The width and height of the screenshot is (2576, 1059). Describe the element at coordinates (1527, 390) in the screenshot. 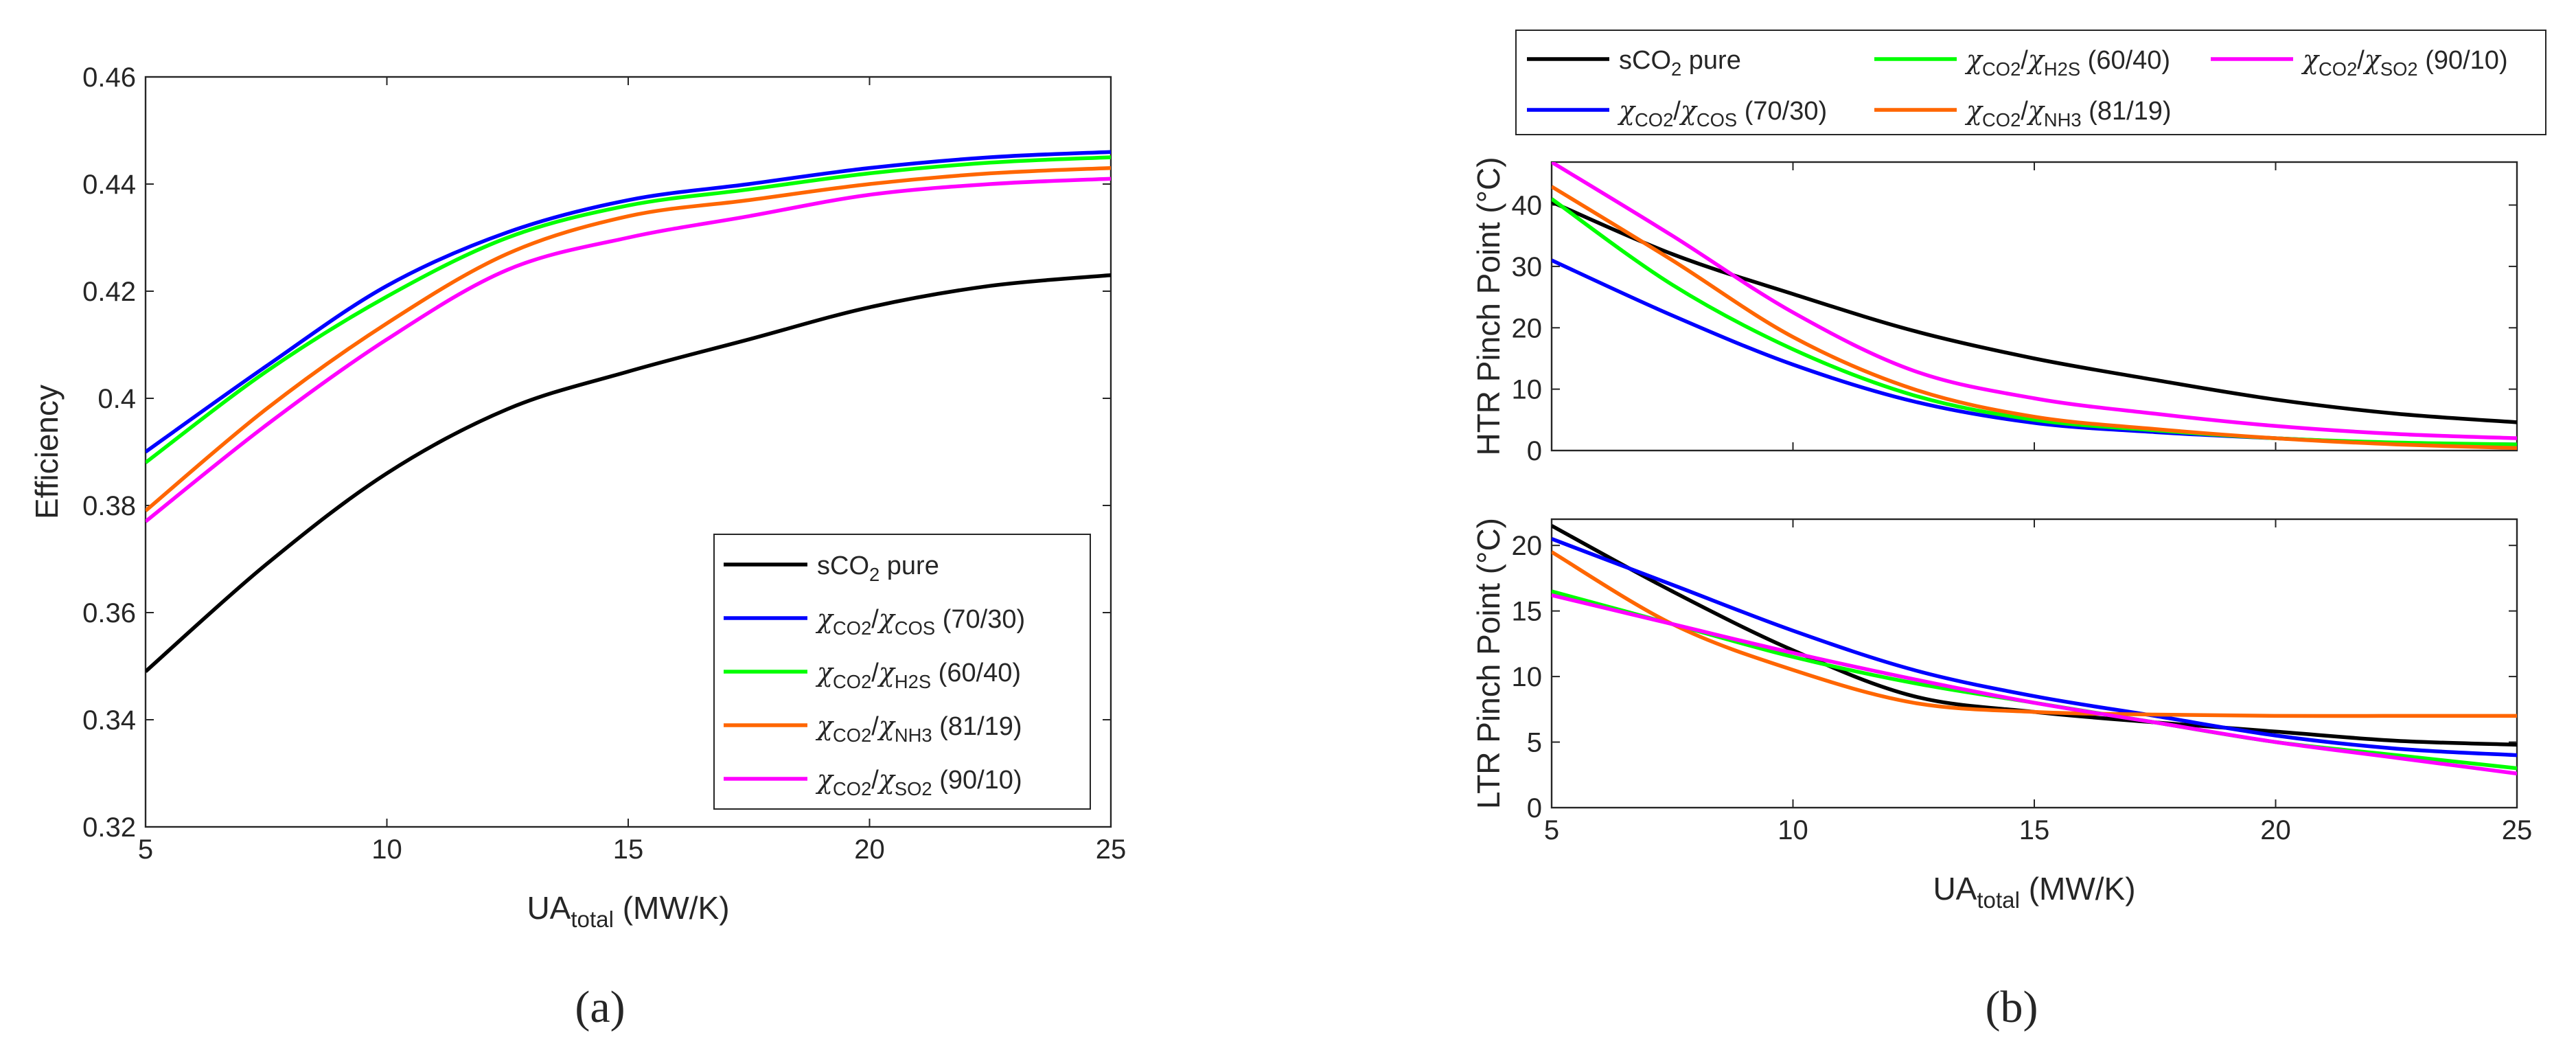

I see `panel-b-htr-ytick-label: 10` at that location.